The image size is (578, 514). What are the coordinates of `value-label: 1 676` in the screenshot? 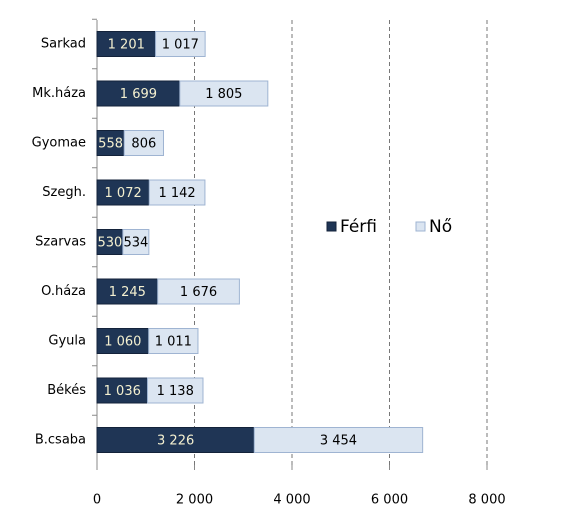 It's located at (198, 292).